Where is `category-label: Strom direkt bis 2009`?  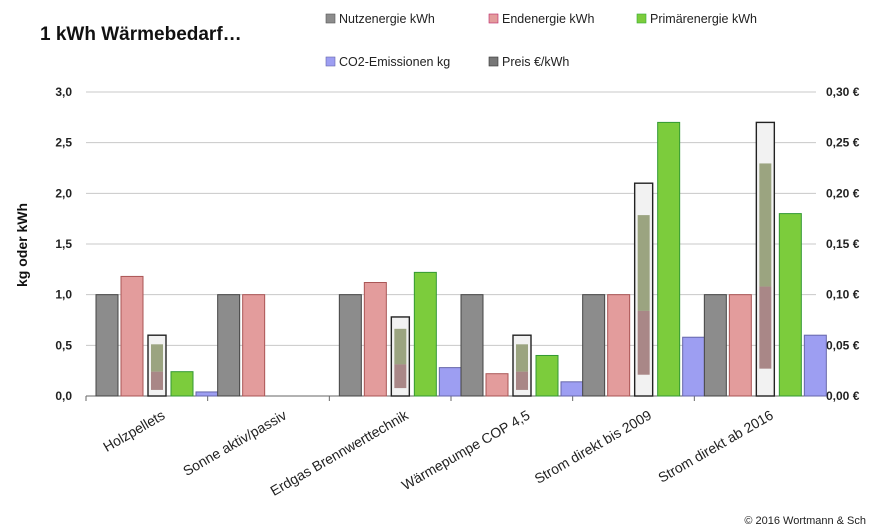
category-label: Strom direkt bis 2009 is located at coordinates (593, 447).